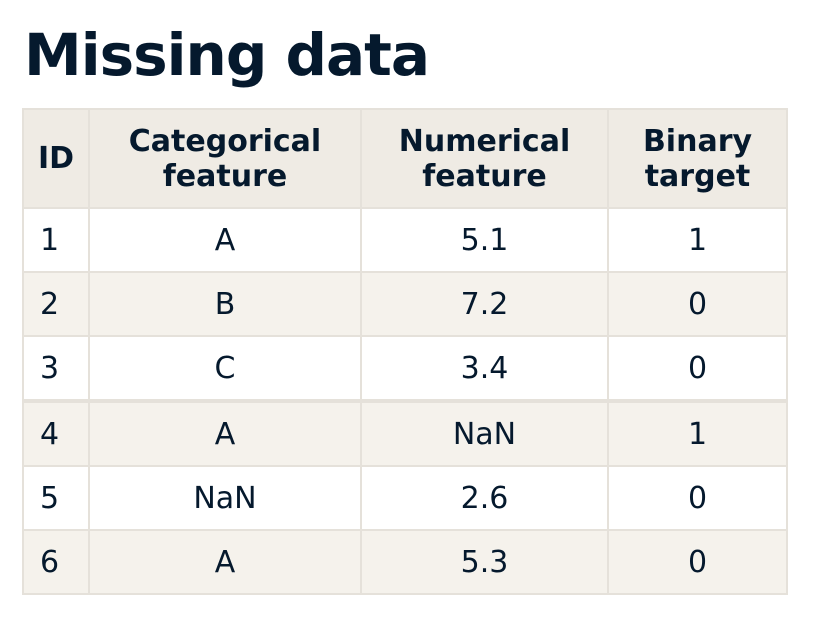 This screenshot has width=820, height=624. Describe the element at coordinates (56, 433) in the screenshot. I see `cell-id: 4` at that location.